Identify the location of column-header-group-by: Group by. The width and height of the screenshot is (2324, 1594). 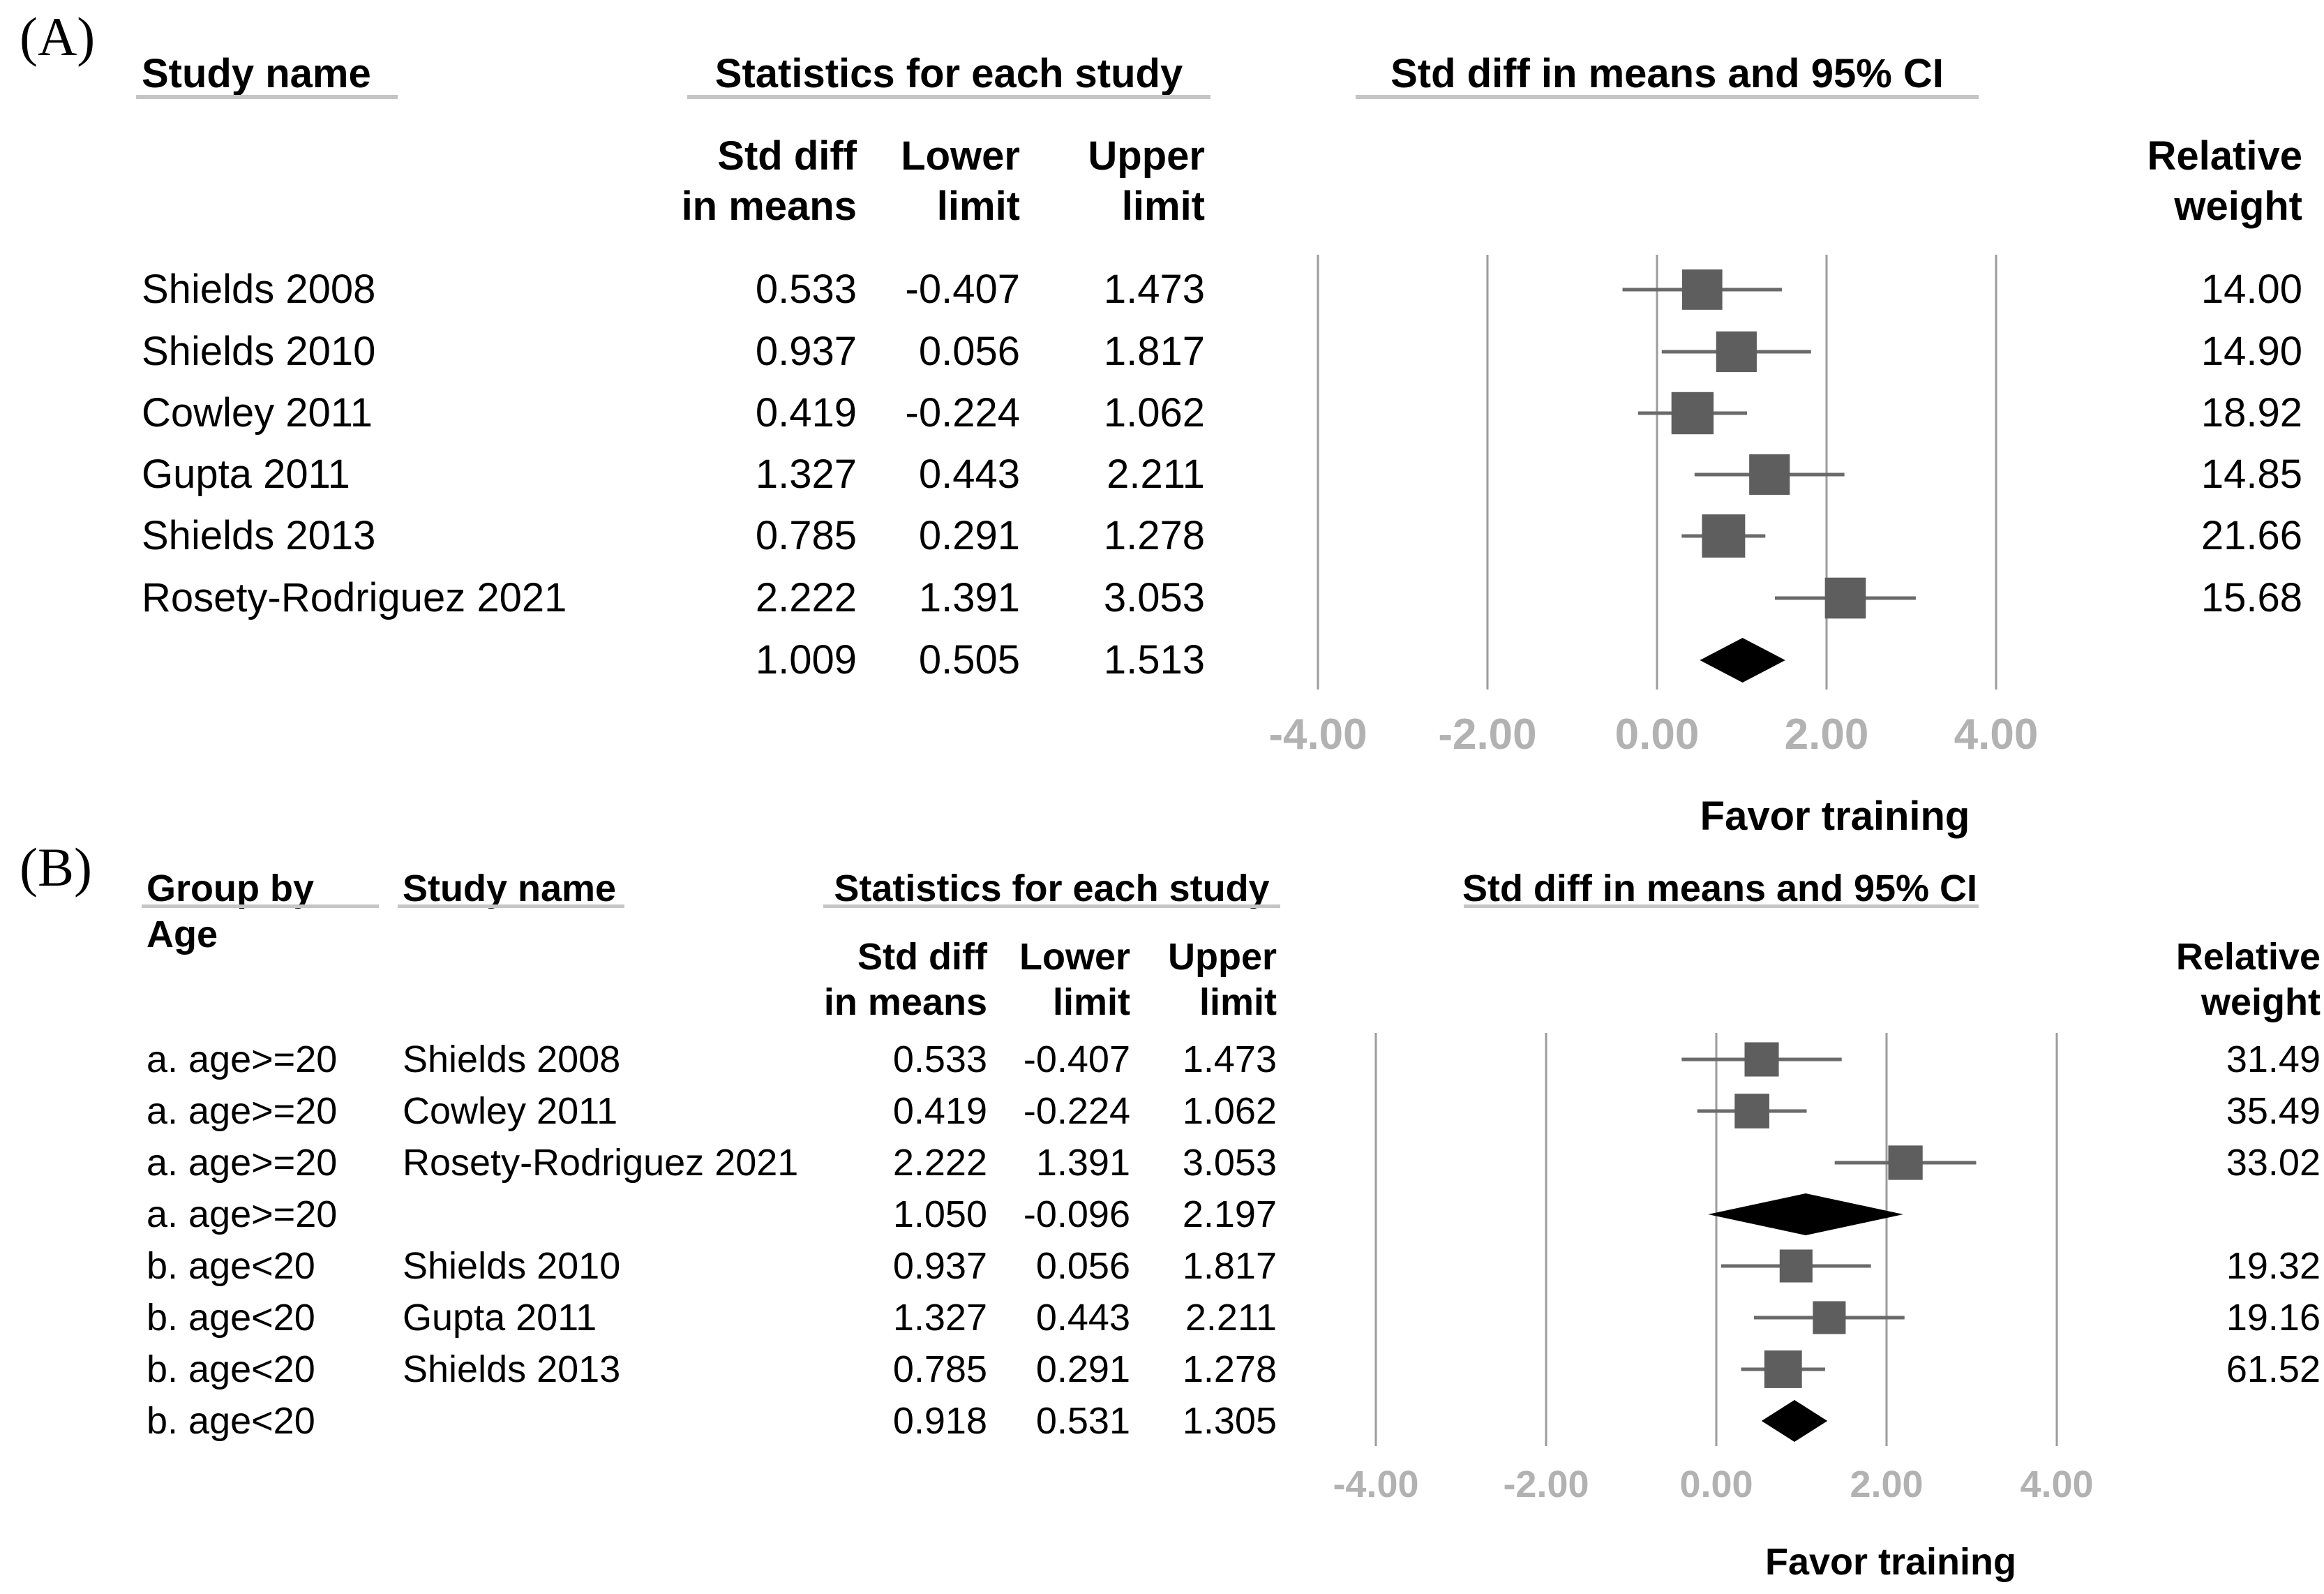
(230, 888).